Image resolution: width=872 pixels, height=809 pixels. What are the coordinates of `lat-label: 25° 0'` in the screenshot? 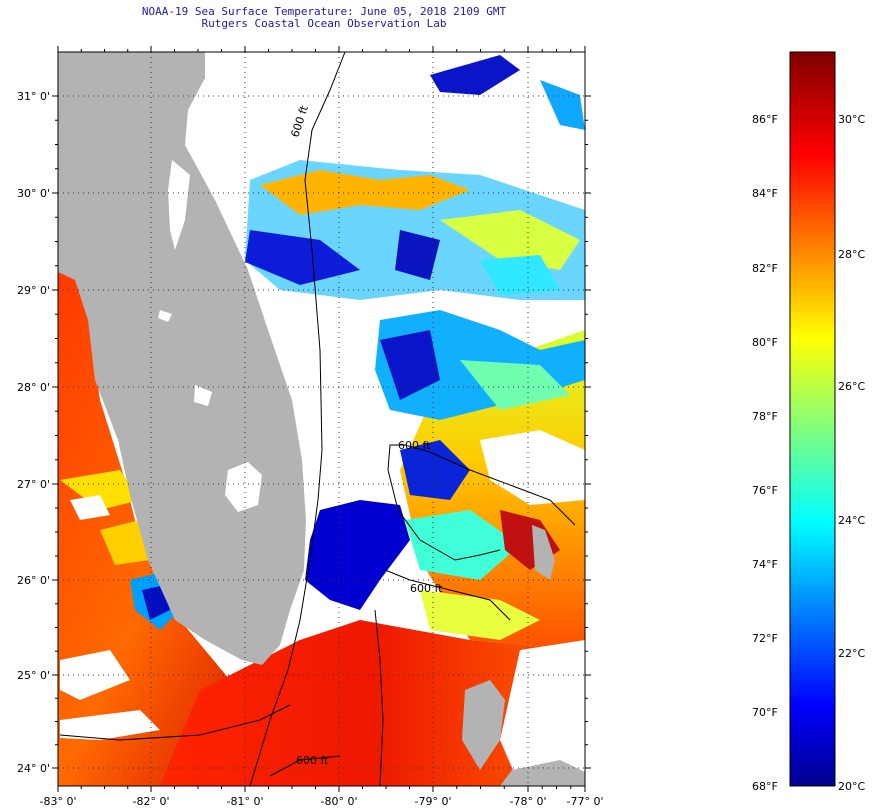 It's located at (33, 675).